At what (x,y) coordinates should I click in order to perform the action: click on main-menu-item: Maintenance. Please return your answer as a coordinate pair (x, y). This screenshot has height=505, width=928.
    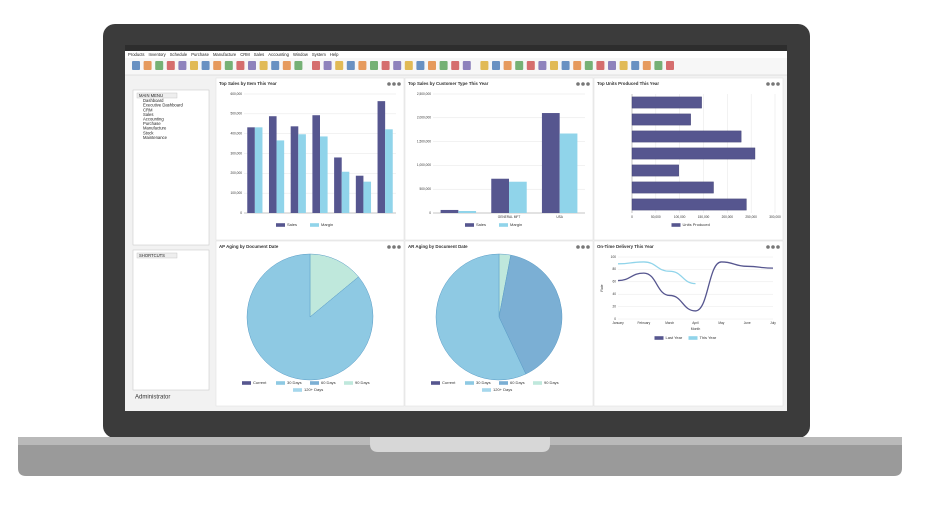
    Looking at the image, I should click on (155, 137).